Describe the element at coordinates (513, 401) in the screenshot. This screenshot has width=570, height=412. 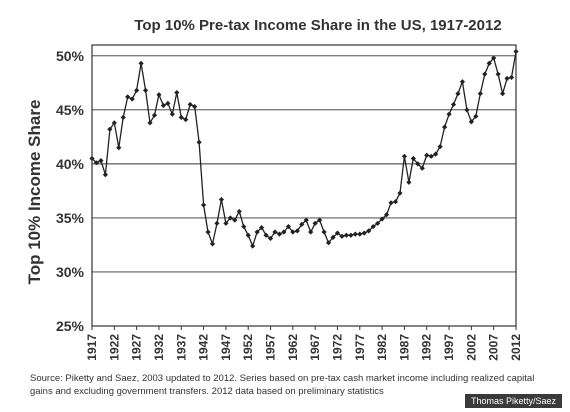
I see `photo-credit: Thomas Piketty/Saez` at that location.